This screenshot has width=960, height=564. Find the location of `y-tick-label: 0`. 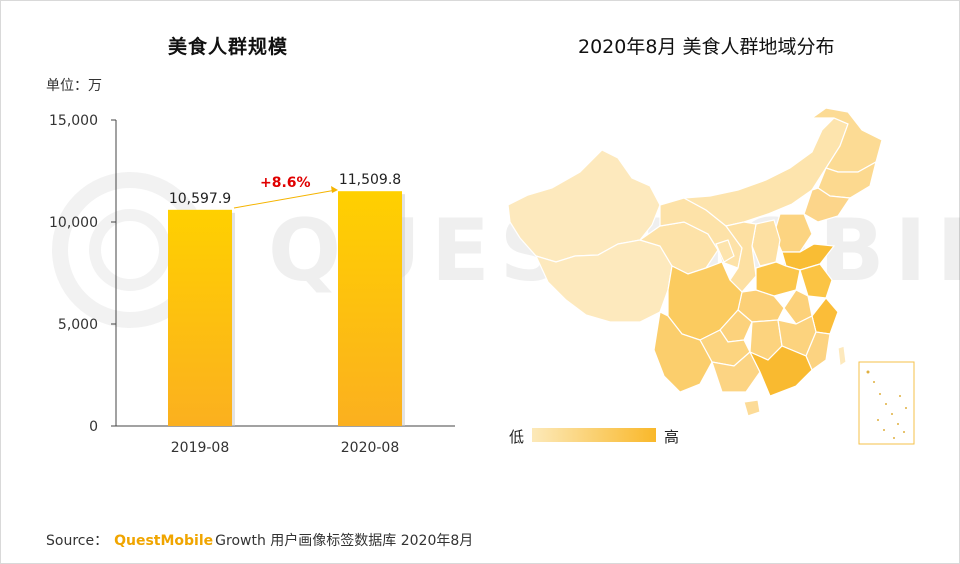

y-tick-label: 0 is located at coordinates (93, 427).